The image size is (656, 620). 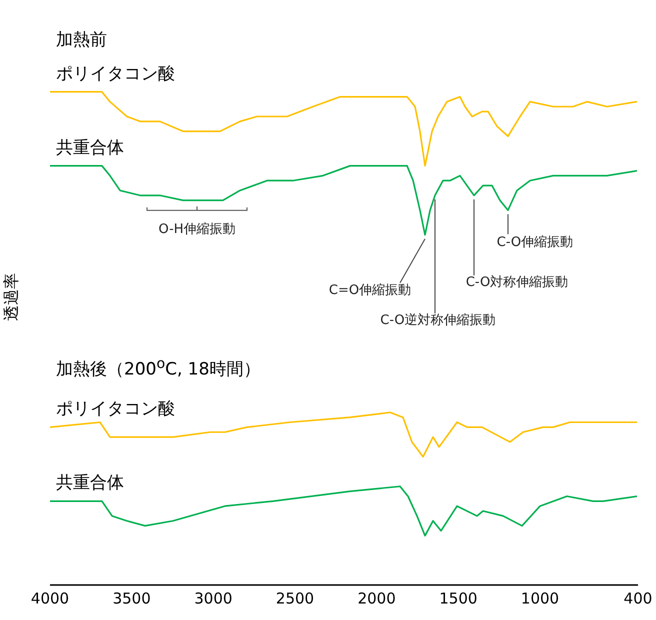 I want to click on annotation: C-O対称伸縮振動, so click(x=517, y=283).